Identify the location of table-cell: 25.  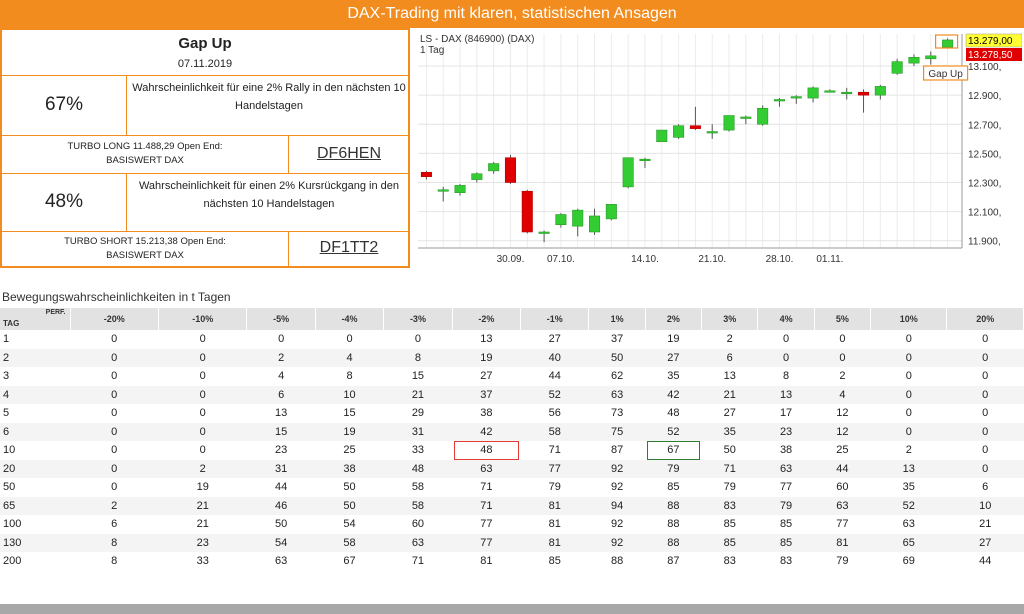
(842, 450).